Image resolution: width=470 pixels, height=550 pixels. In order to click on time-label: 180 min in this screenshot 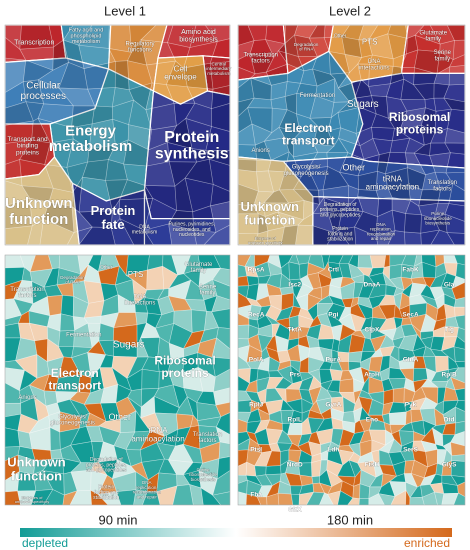, I will do `click(350, 519)`.